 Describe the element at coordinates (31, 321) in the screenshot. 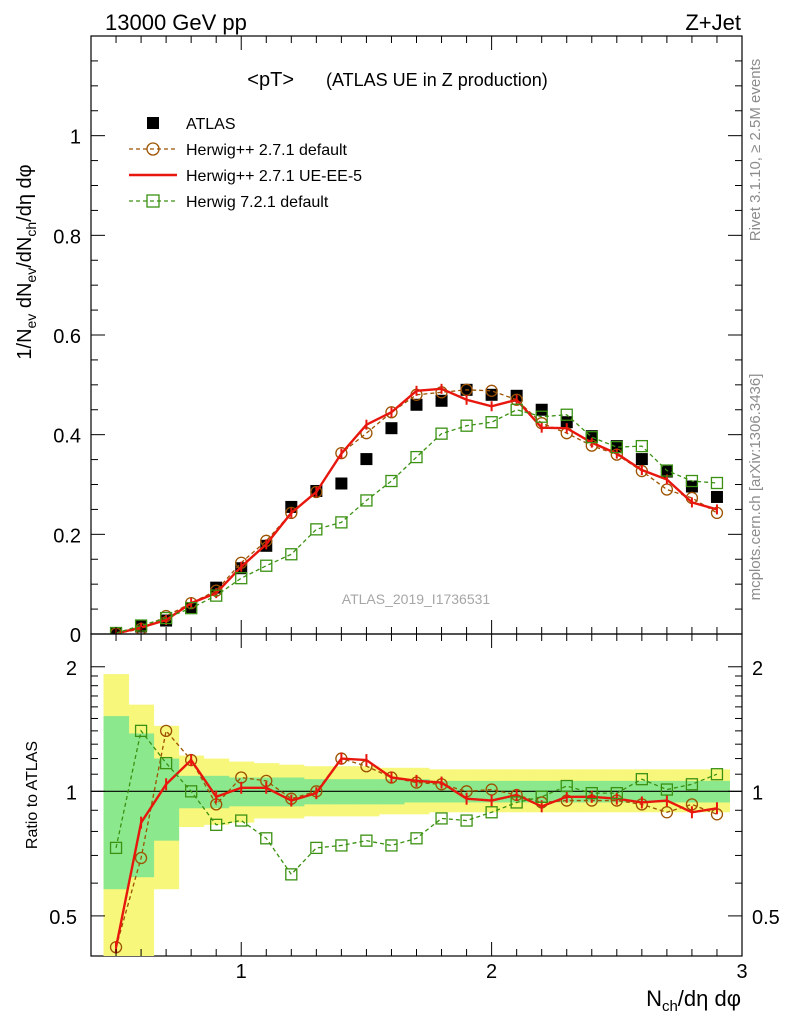

I see `ylabel-sub-1: ev` at that location.